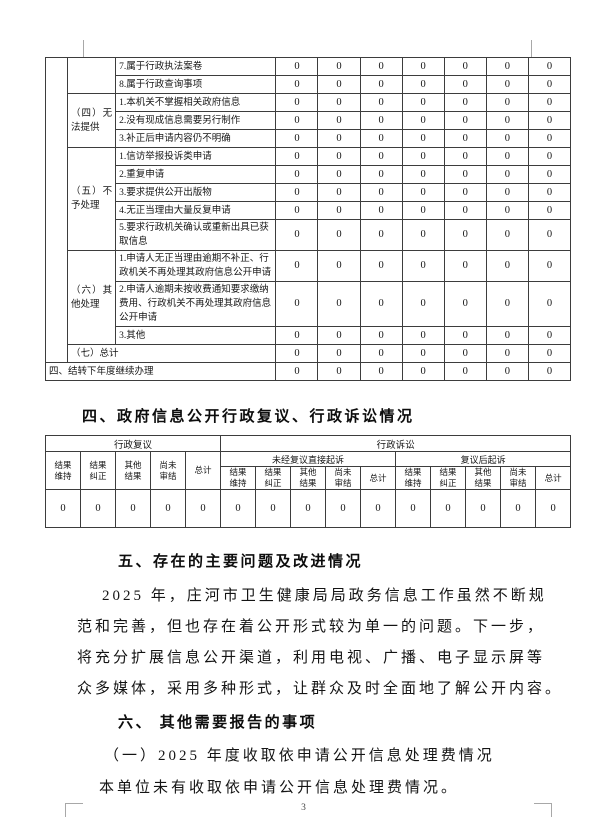 This screenshot has width=607, height=823. I want to click on page-number: 3, so click(303, 808).